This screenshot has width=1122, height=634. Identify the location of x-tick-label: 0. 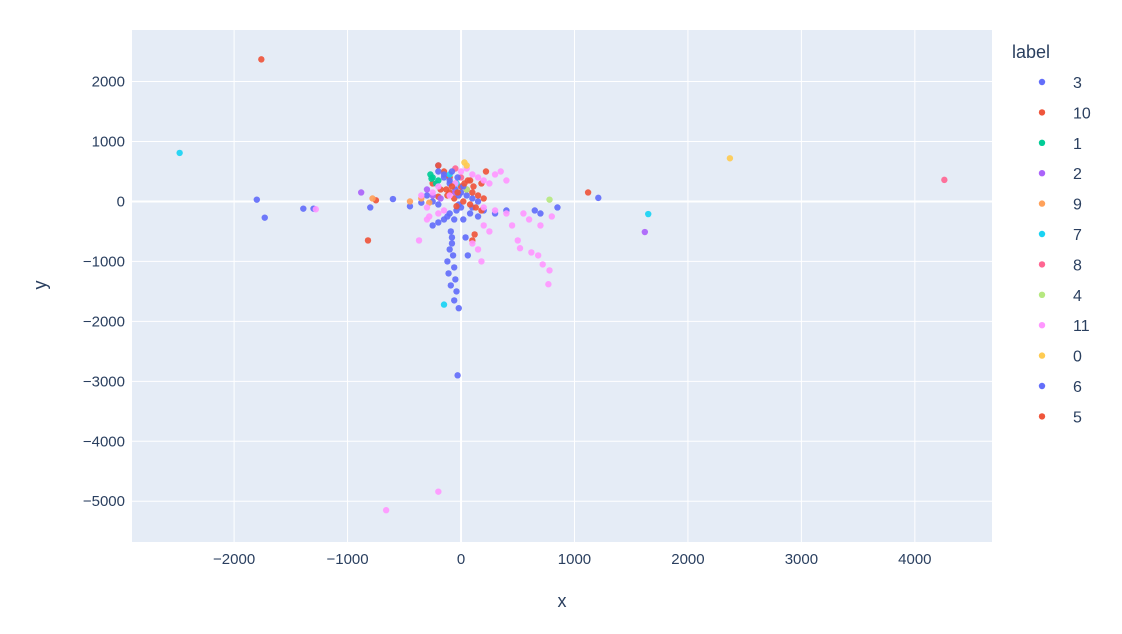
(461, 559).